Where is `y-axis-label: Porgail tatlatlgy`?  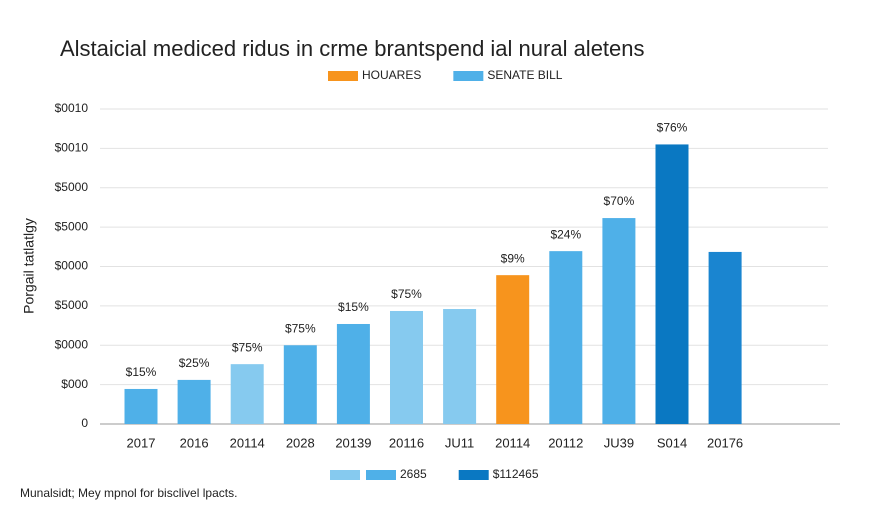 y-axis-label: Porgail tatlatlgy is located at coordinates (29, 266).